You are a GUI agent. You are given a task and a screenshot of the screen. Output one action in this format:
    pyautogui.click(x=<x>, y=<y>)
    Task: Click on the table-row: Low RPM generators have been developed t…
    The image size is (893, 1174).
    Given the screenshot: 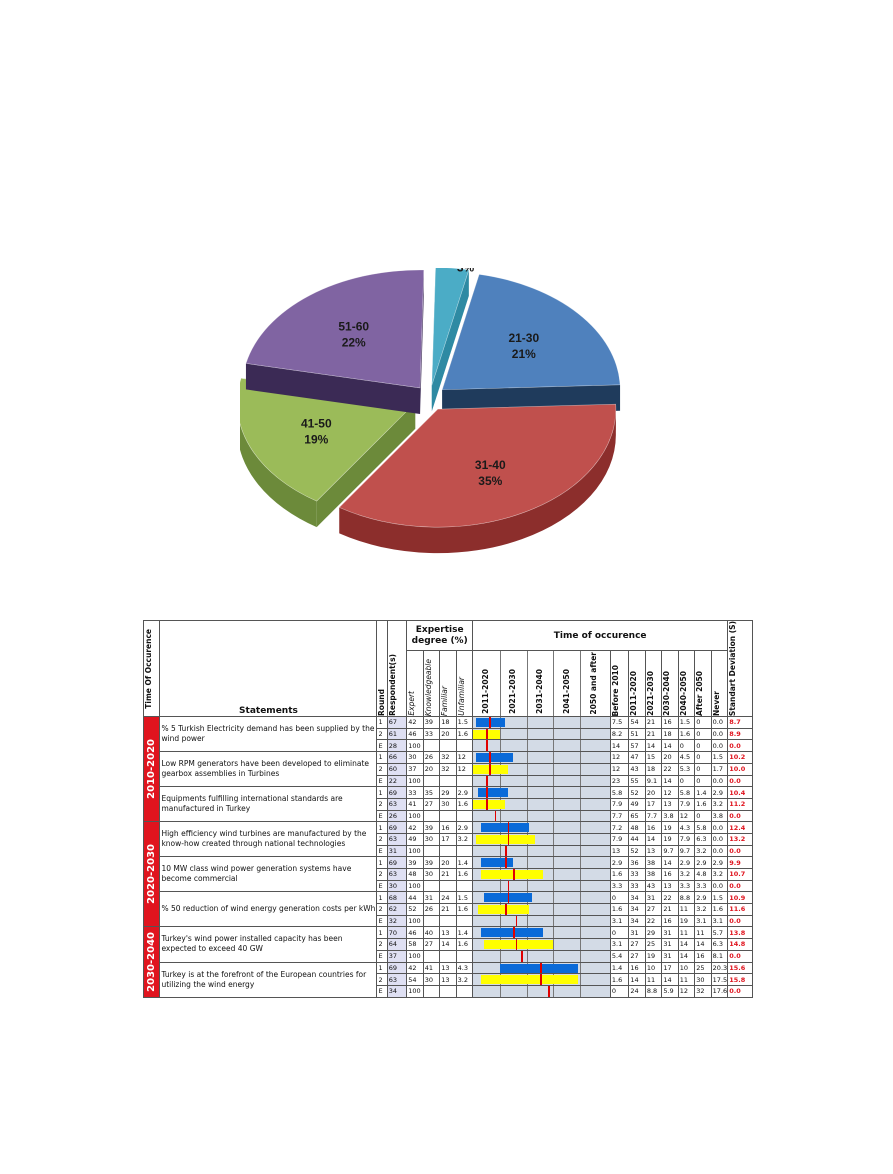 What is the action you would take?
    pyautogui.click(x=448, y=769)
    